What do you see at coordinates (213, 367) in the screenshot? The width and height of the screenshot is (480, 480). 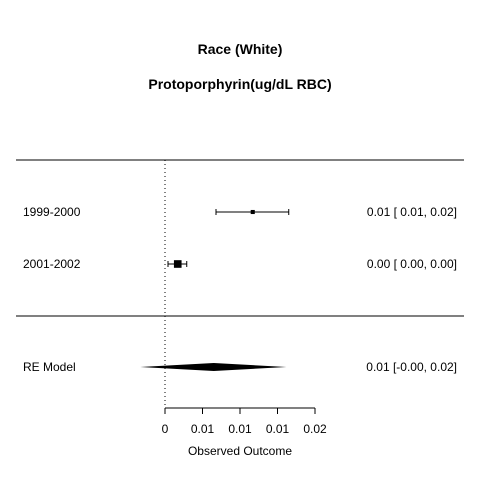 I see `summary-diamond` at bounding box center [213, 367].